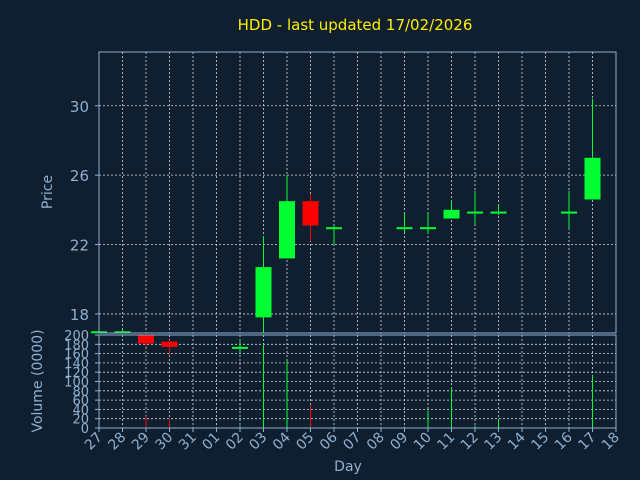  I want to click on volume-tick-label: 60, so click(80, 401).